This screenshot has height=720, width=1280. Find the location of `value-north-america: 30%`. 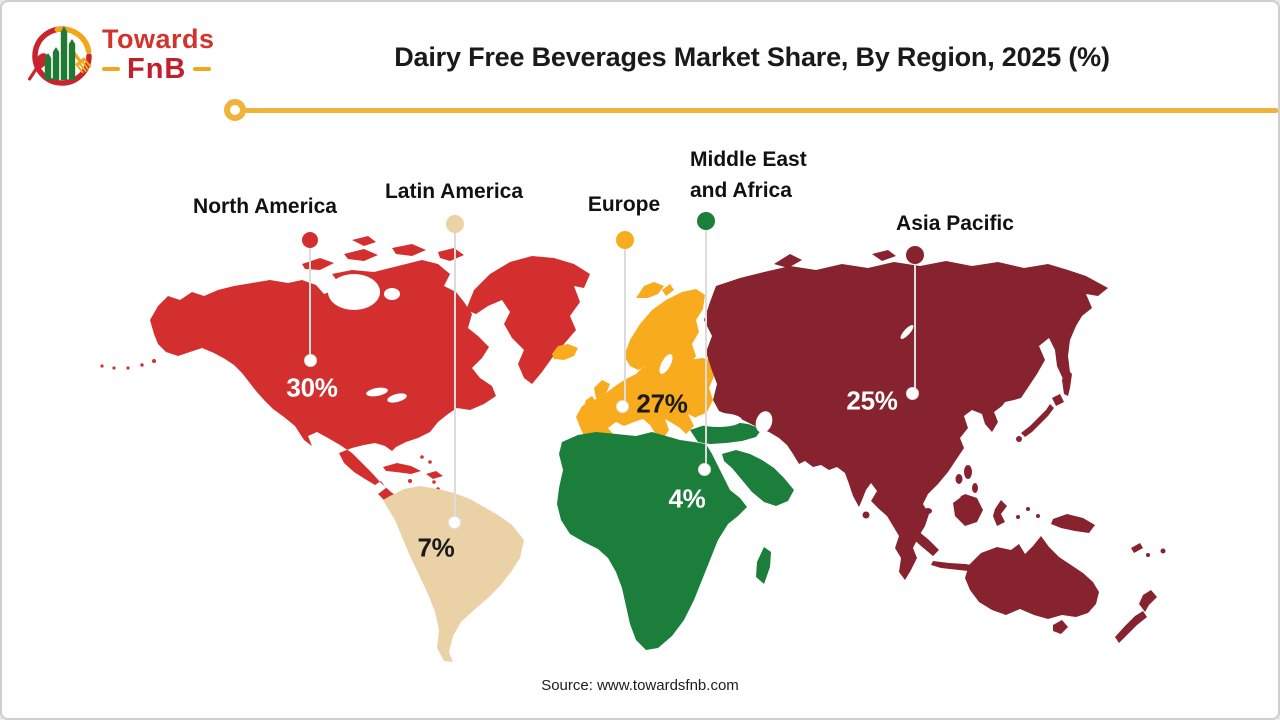

value-north-america: 30% is located at coordinates (312, 387).